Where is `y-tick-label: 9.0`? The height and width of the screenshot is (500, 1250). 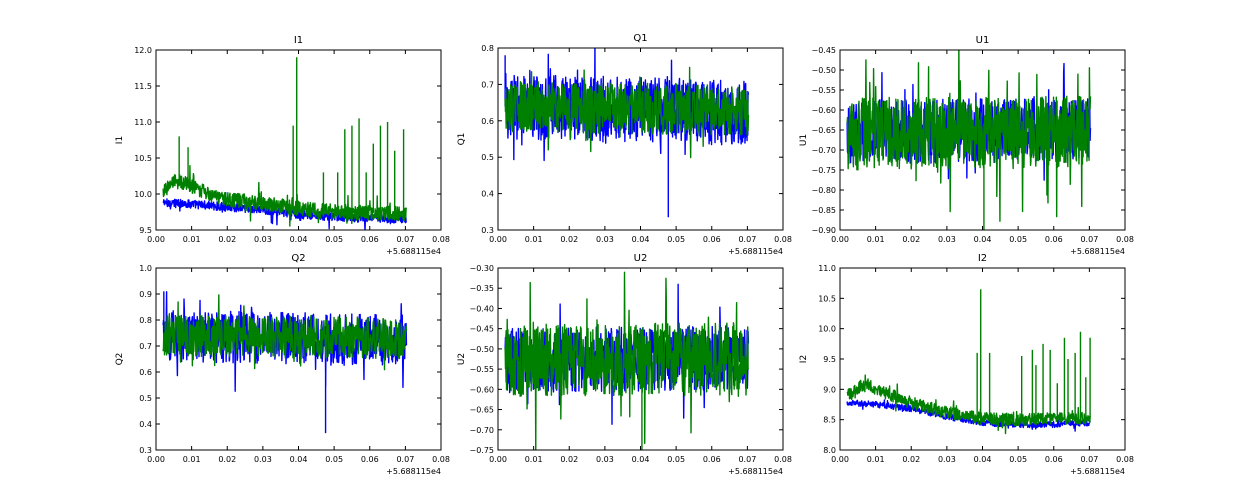 y-tick-label: 9.0 is located at coordinates (829, 389).